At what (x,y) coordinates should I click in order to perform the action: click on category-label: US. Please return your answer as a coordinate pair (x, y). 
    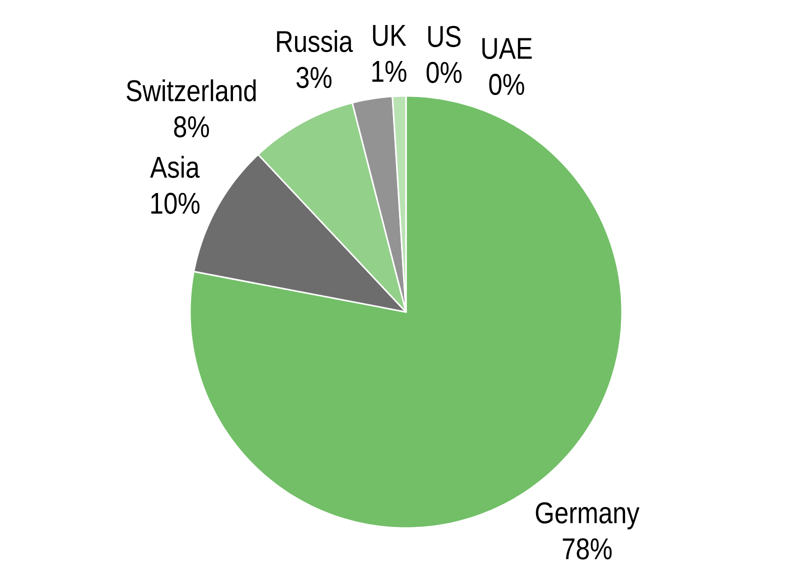
    Looking at the image, I should click on (444, 37).